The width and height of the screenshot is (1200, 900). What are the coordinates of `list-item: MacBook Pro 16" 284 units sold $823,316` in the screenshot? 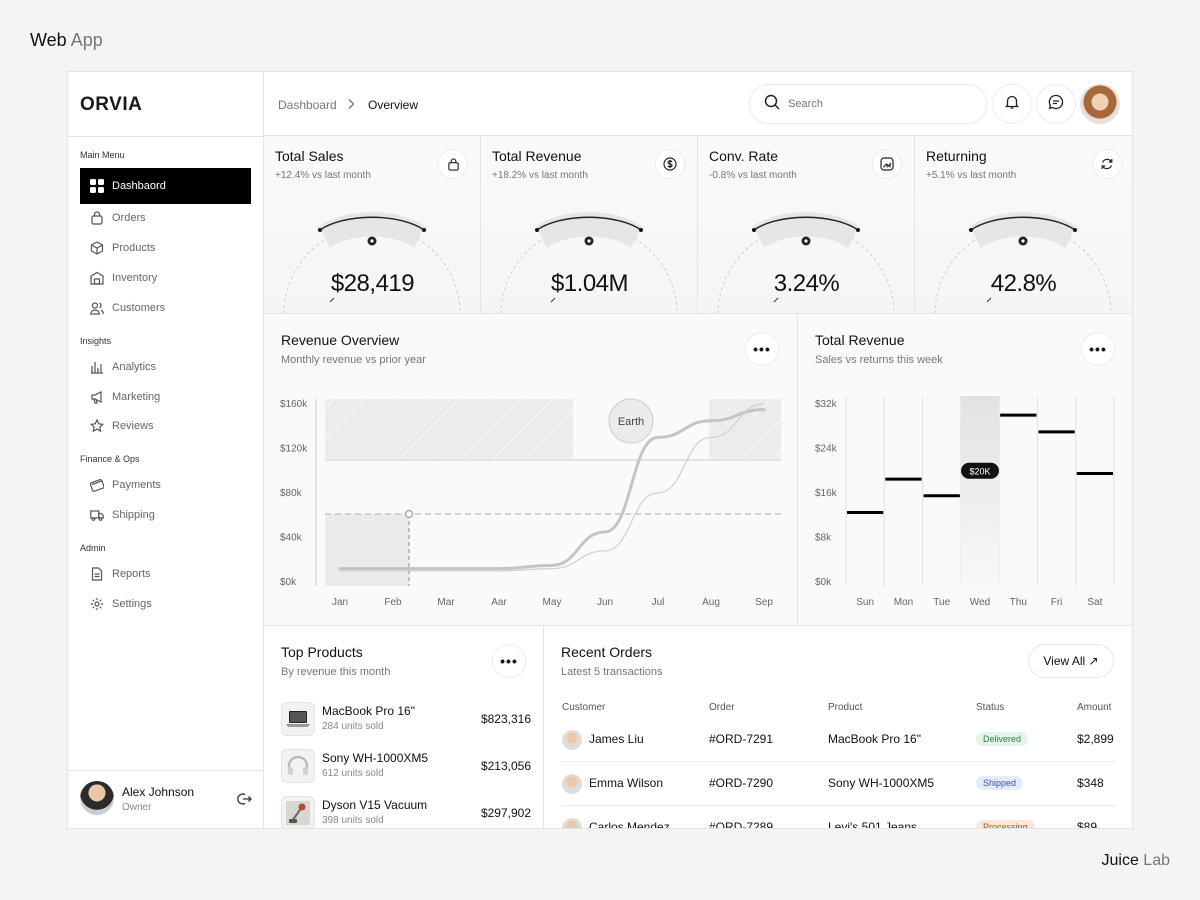 It's located at (406, 720).